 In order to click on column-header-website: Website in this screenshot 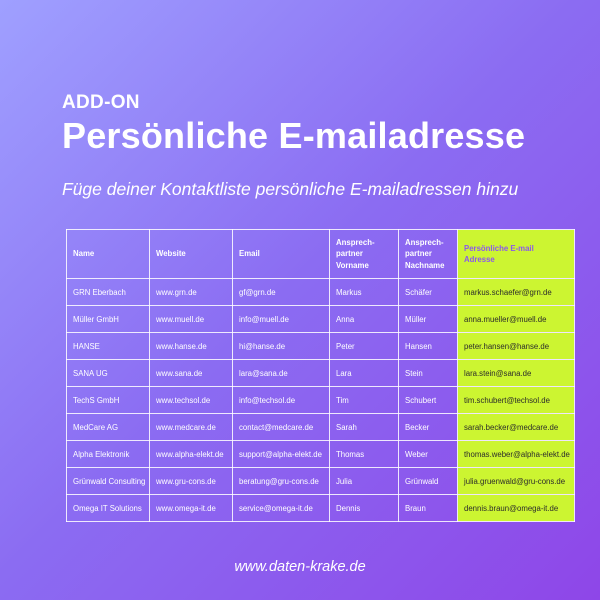, I will do `click(191, 254)`.